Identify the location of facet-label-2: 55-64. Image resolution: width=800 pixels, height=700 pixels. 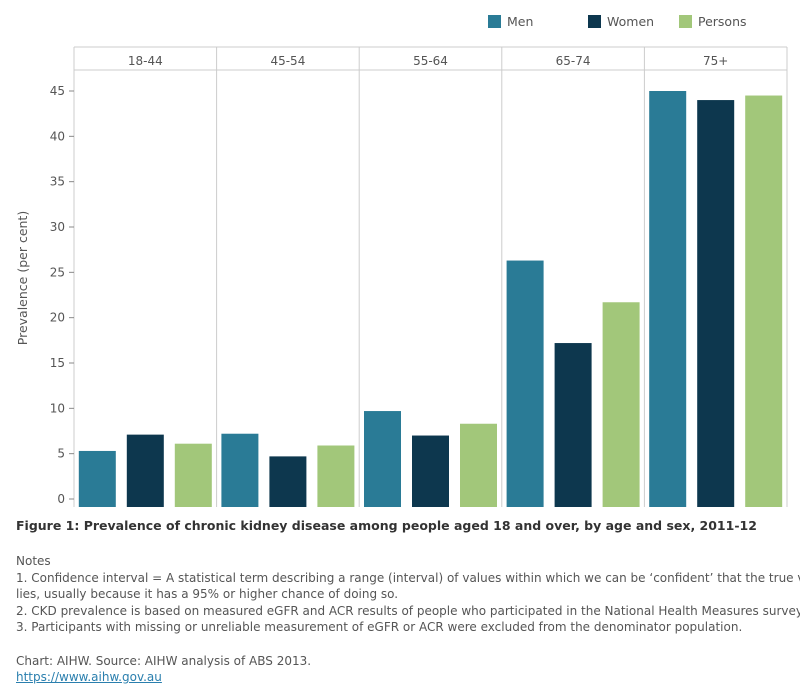
(430, 61).